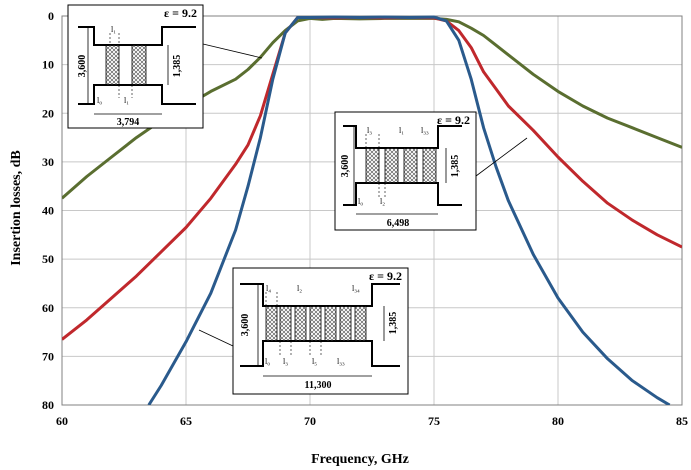  What do you see at coordinates (48, 259) in the screenshot?
I see `y-tick-label: 50` at bounding box center [48, 259].